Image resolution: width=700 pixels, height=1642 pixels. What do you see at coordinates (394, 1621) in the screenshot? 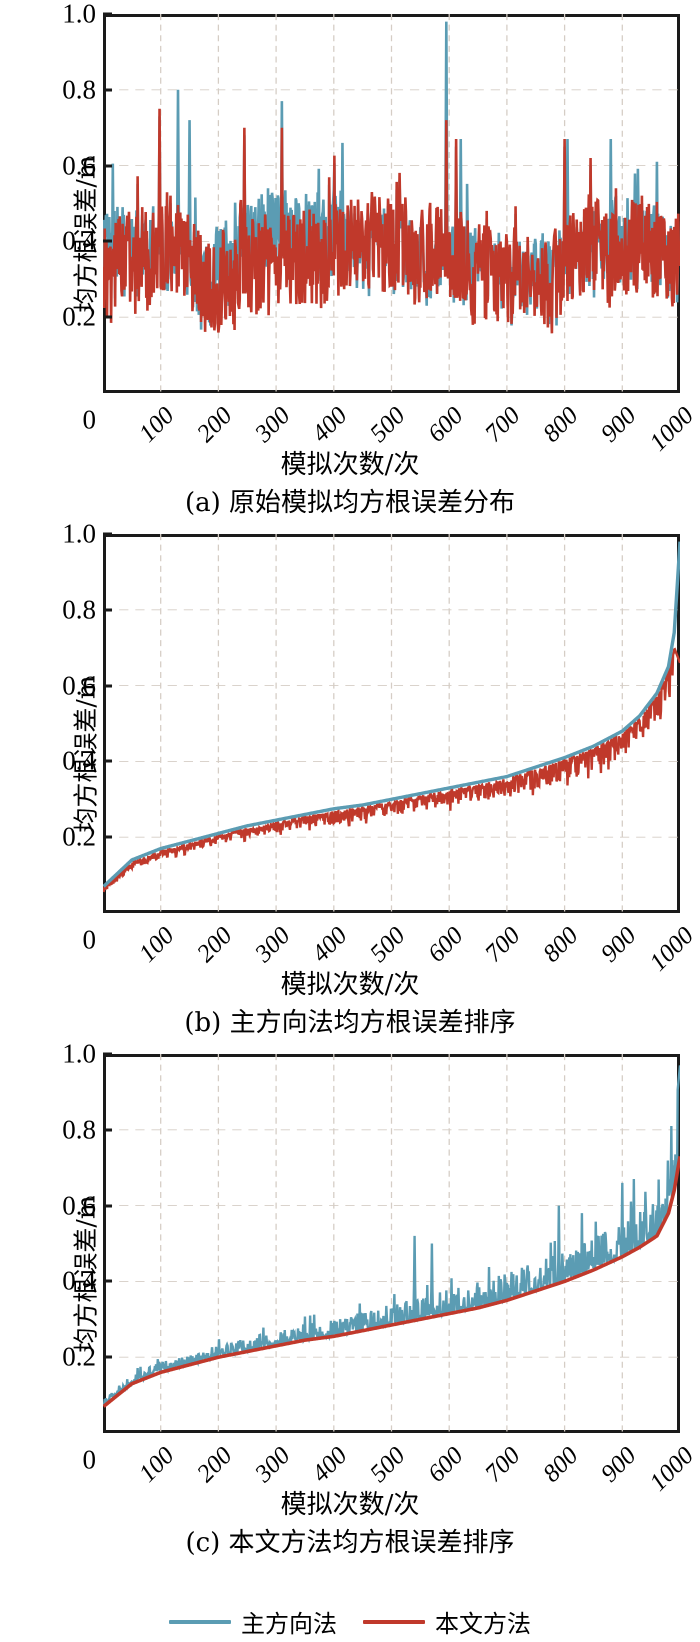
I see `legend-swatch-red` at bounding box center [394, 1621].